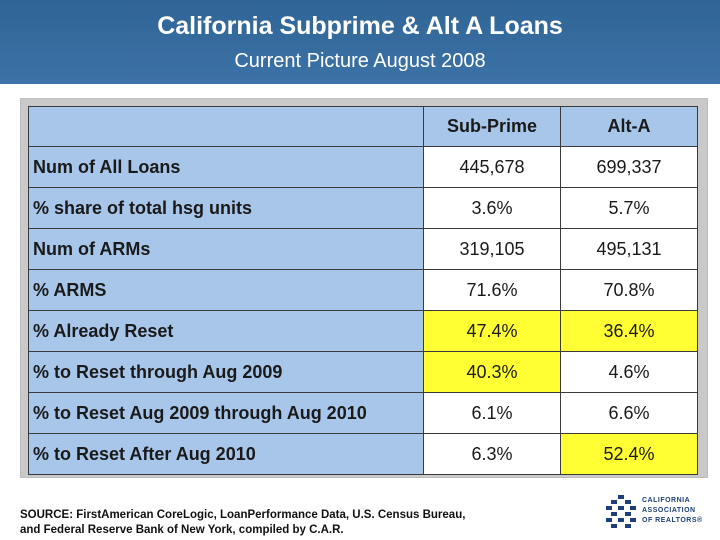 The image size is (720, 540). What do you see at coordinates (226, 208) in the screenshot?
I see `row-label: % share of total hsg units` at bounding box center [226, 208].